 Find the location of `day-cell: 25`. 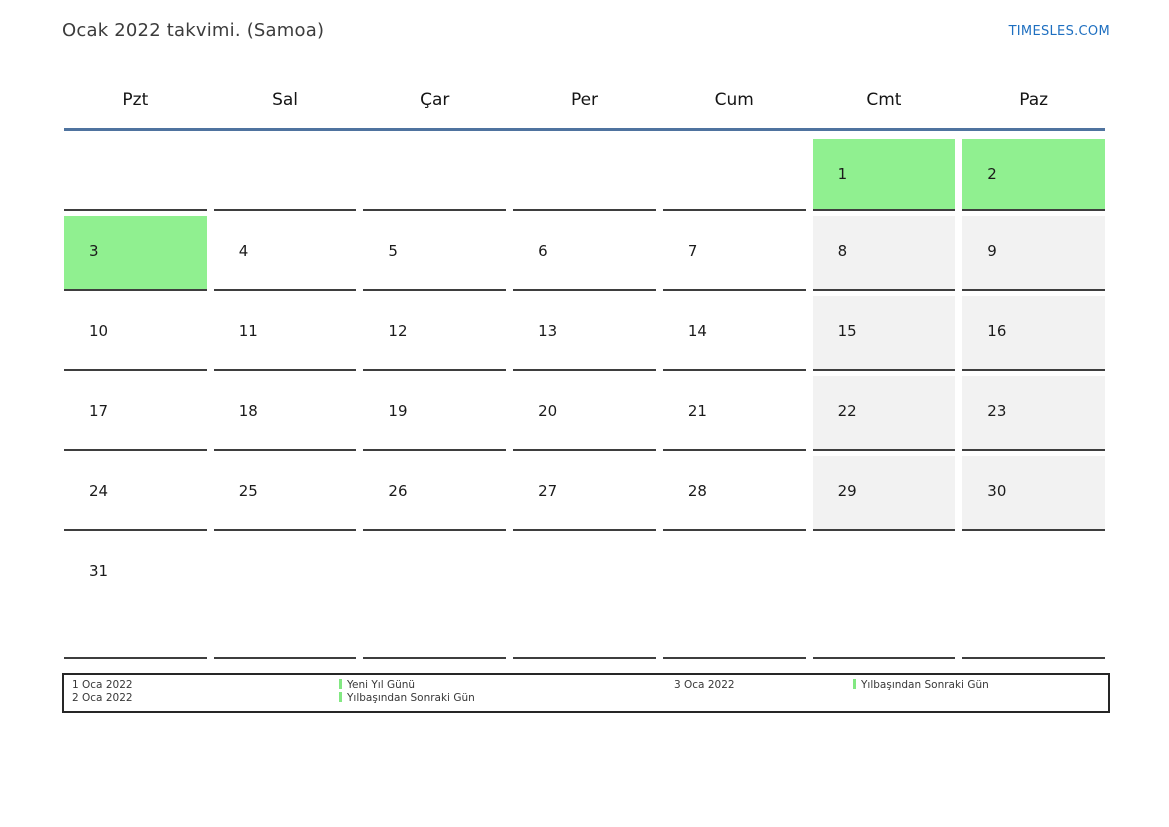

day-cell: 25 is located at coordinates (285, 493).